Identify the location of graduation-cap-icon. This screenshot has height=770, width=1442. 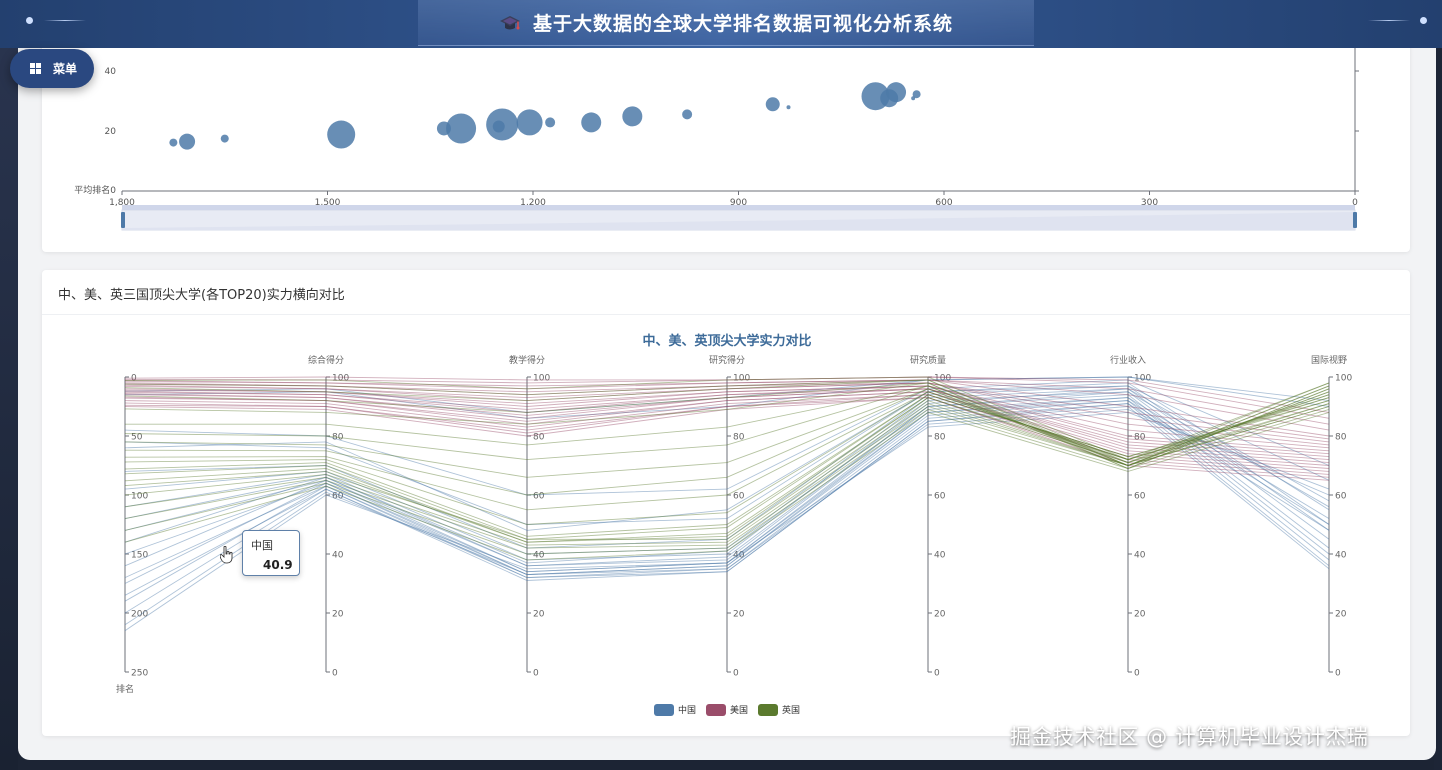
(510, 23).